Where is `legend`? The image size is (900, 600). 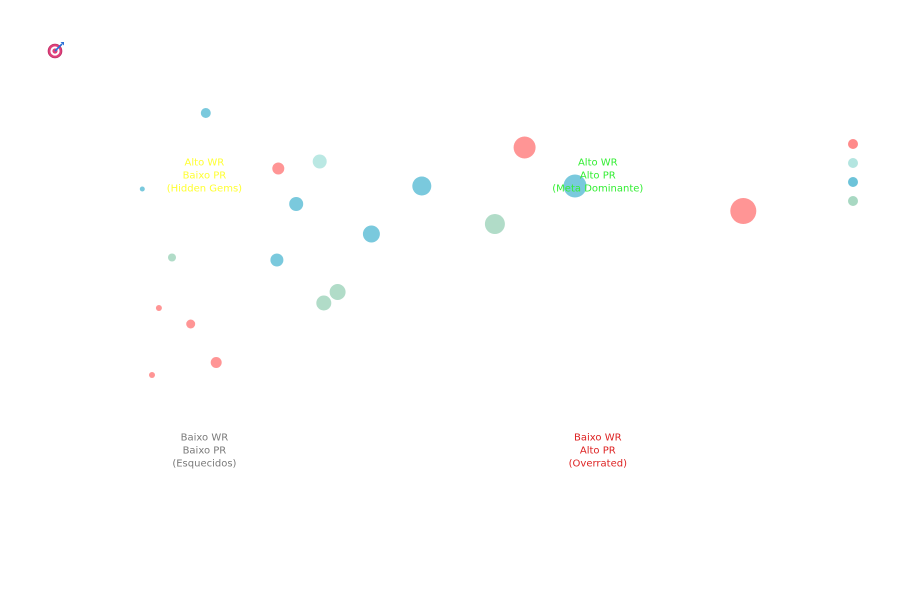
legend is located at coordinates (853, 172).